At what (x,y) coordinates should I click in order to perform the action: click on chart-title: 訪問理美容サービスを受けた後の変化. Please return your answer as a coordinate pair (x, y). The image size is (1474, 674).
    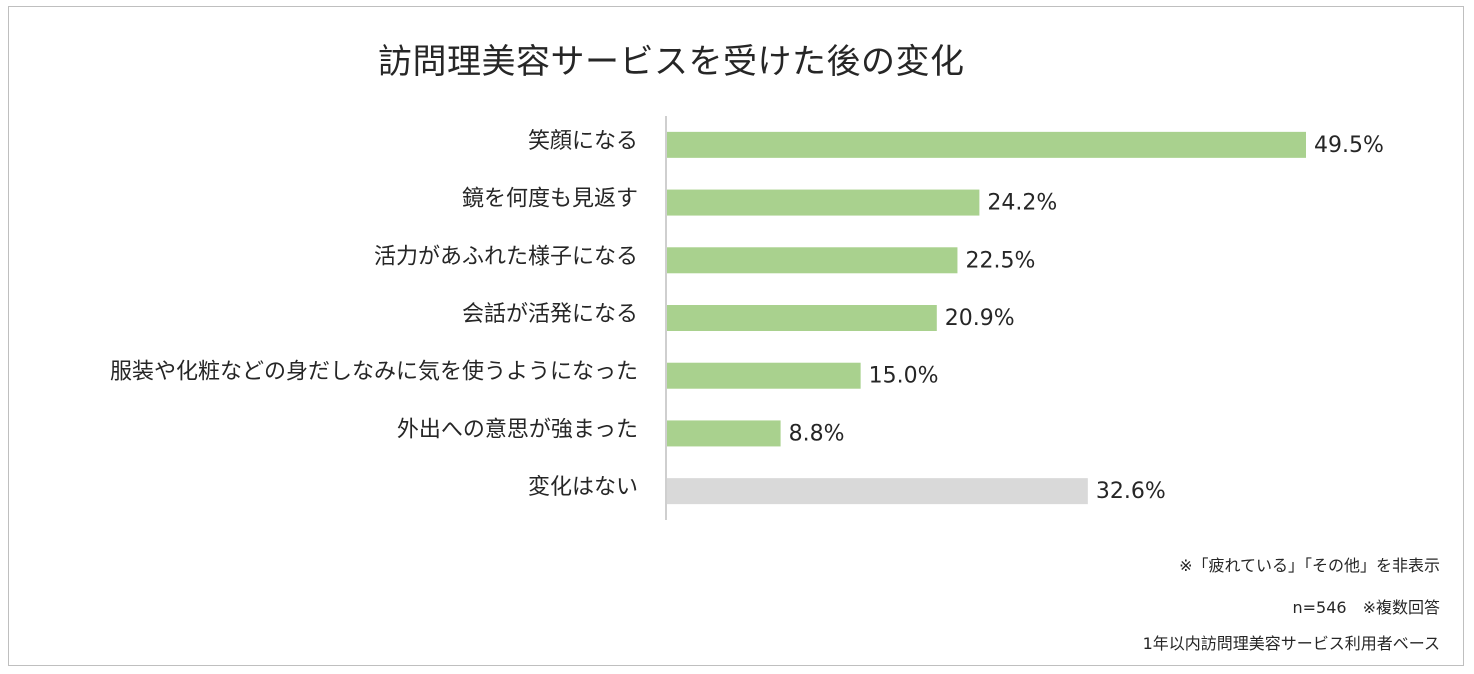
    Looking at the image, I should click on (671, 62).